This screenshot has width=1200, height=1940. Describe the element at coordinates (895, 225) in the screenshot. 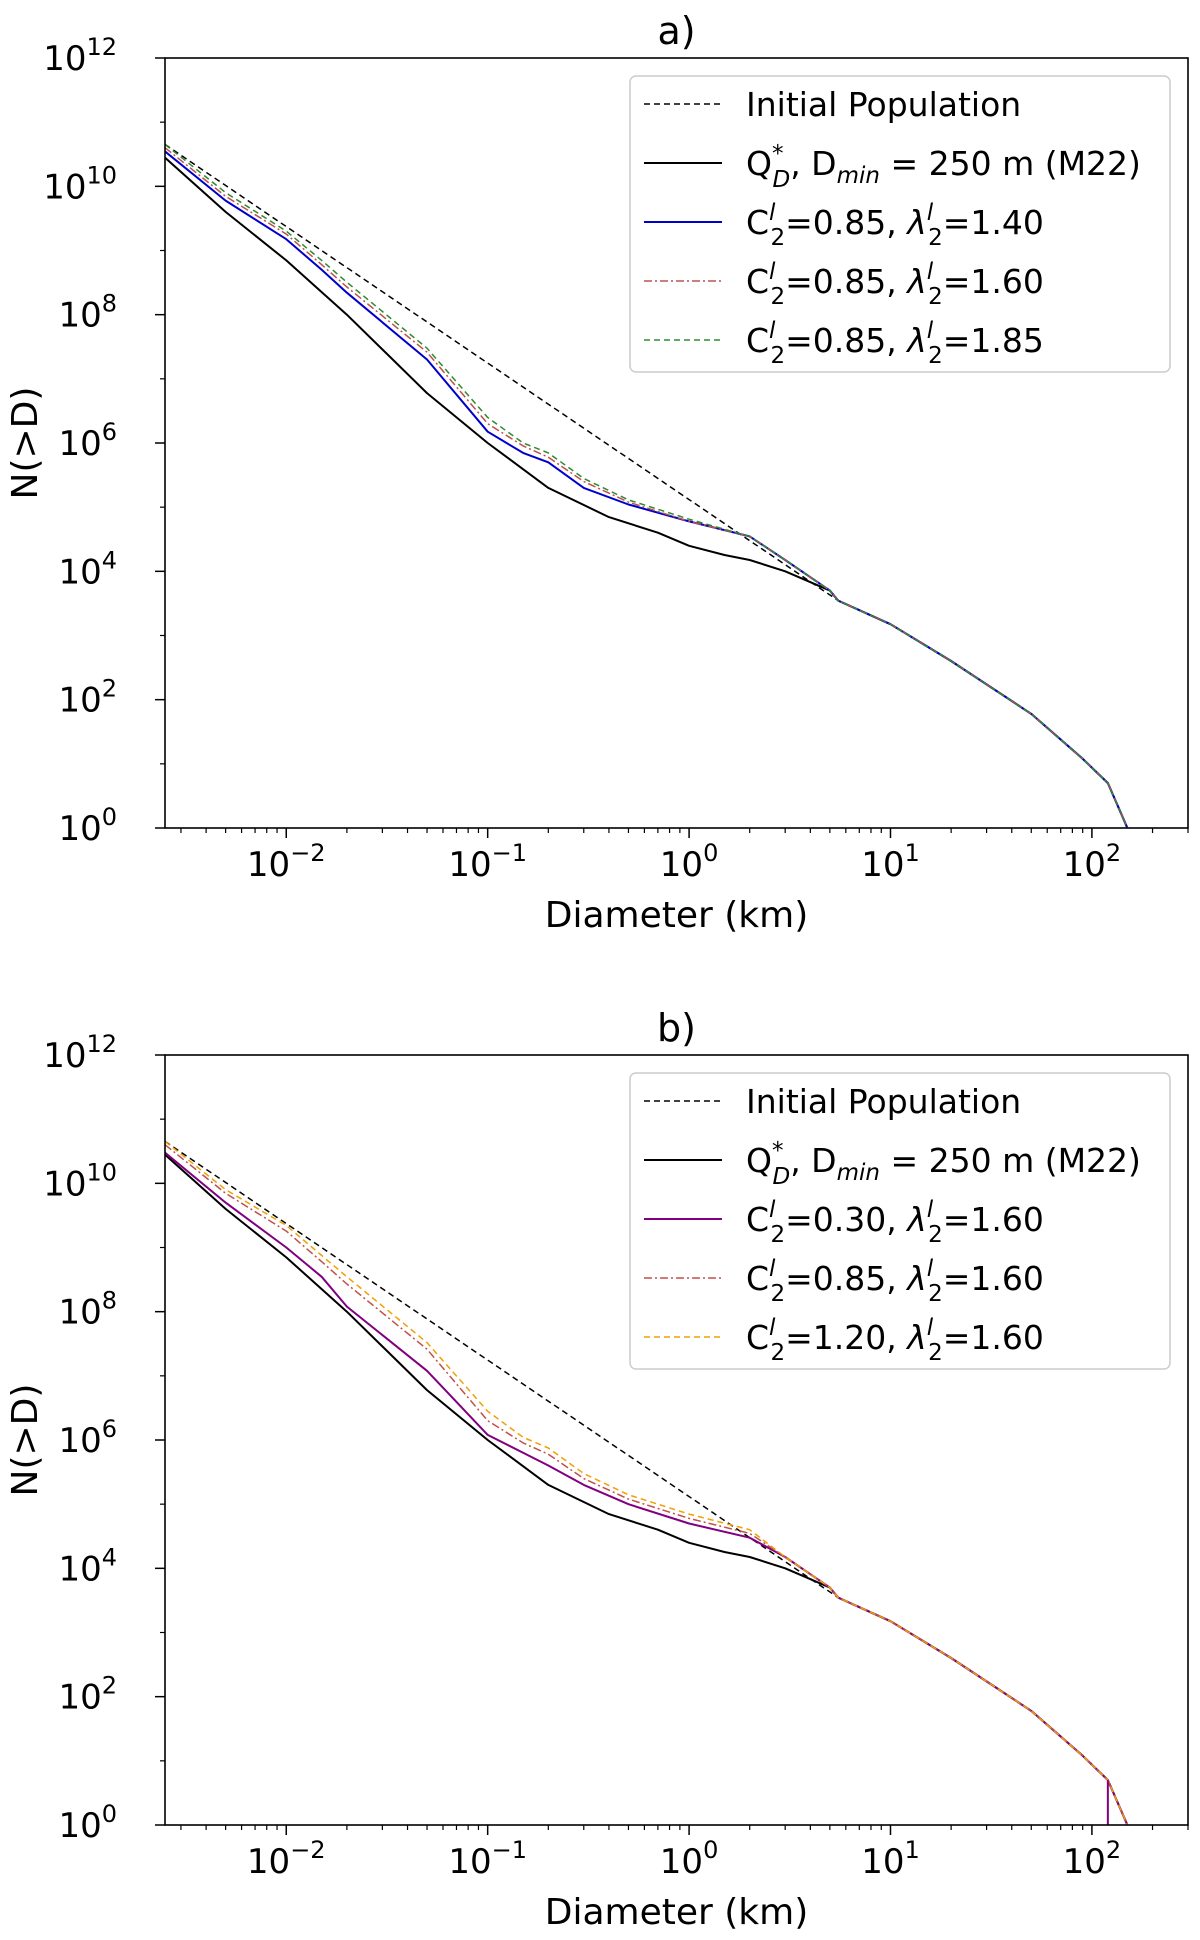

I see `legend-entry: Cl 2=0.85, λl 2=1.40` at that location.